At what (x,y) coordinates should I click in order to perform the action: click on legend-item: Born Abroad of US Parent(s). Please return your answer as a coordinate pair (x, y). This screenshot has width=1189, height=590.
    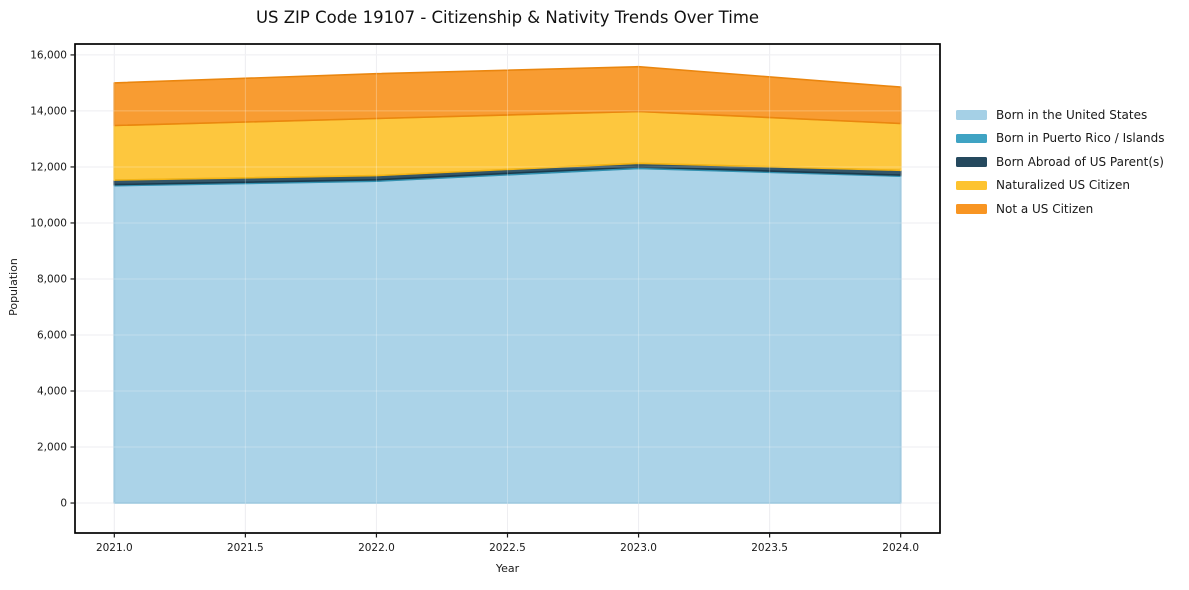
    Looking at the image, I should click on (1060, 162).